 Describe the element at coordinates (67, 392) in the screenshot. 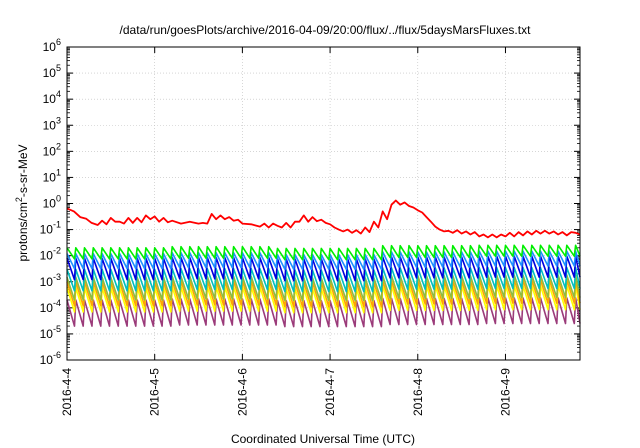

I see `x-tick-label: 2016-4-4` at that location.